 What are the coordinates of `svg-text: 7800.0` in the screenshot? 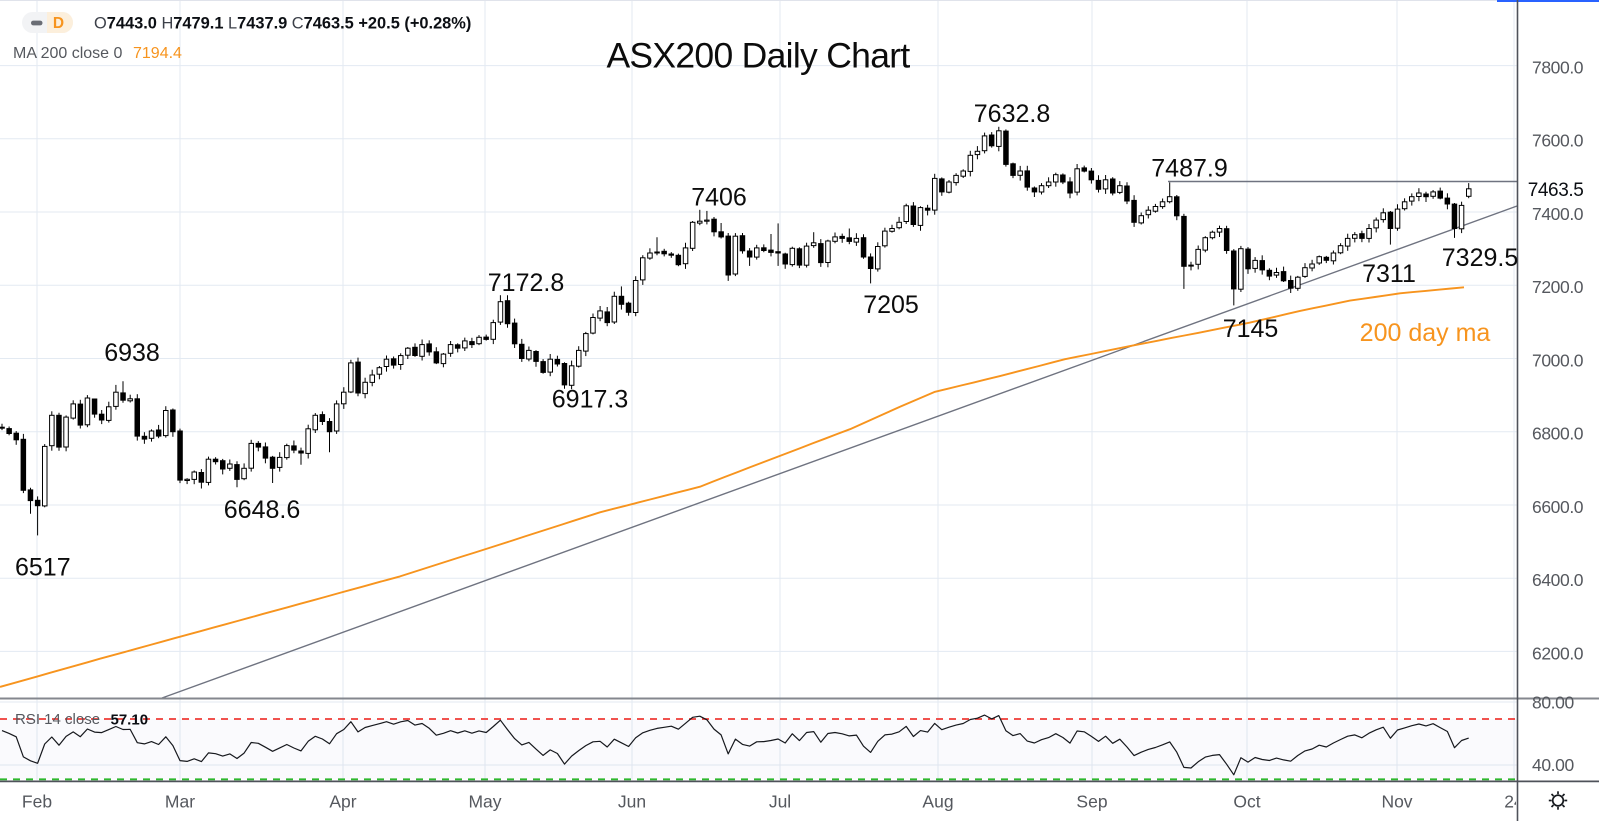 It's located at (1558, 68).